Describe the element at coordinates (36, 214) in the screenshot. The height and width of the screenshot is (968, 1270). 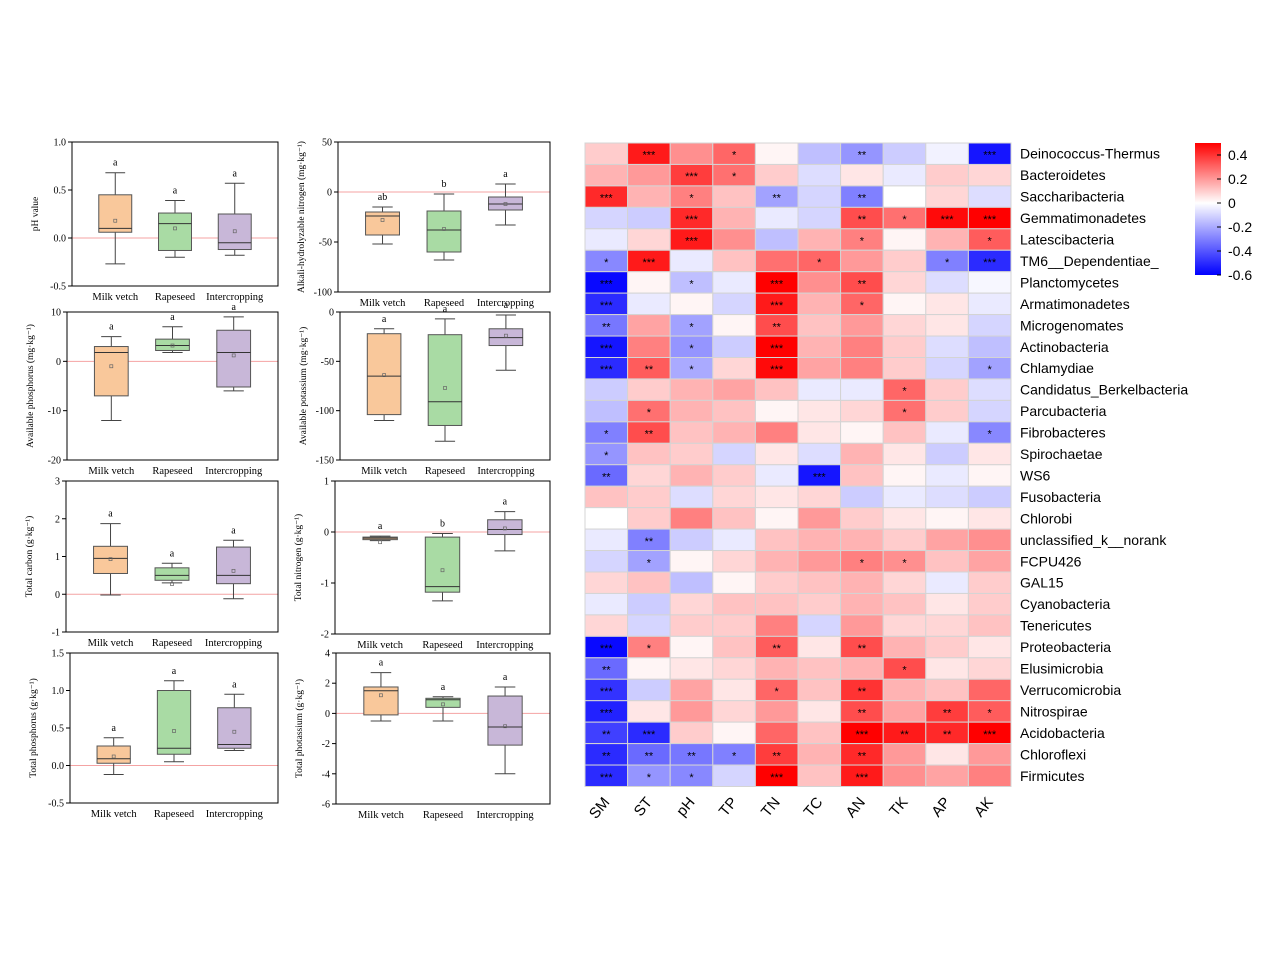
I see `y-axis-label: pH value` at that location.